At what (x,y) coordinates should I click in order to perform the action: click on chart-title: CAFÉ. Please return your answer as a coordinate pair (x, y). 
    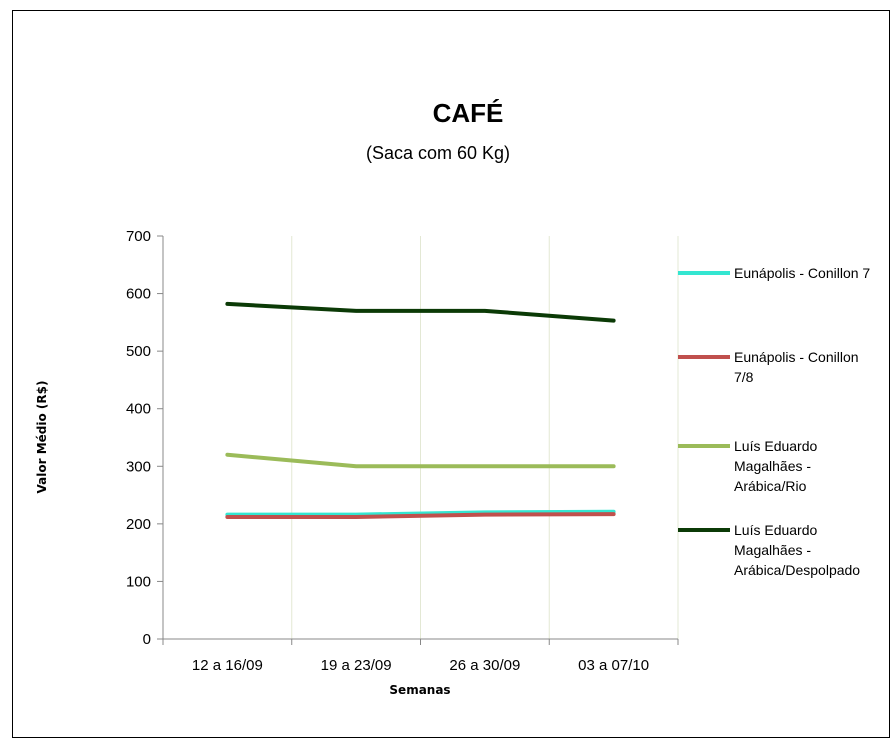
    Looking at the image, I should click on (468, 113).